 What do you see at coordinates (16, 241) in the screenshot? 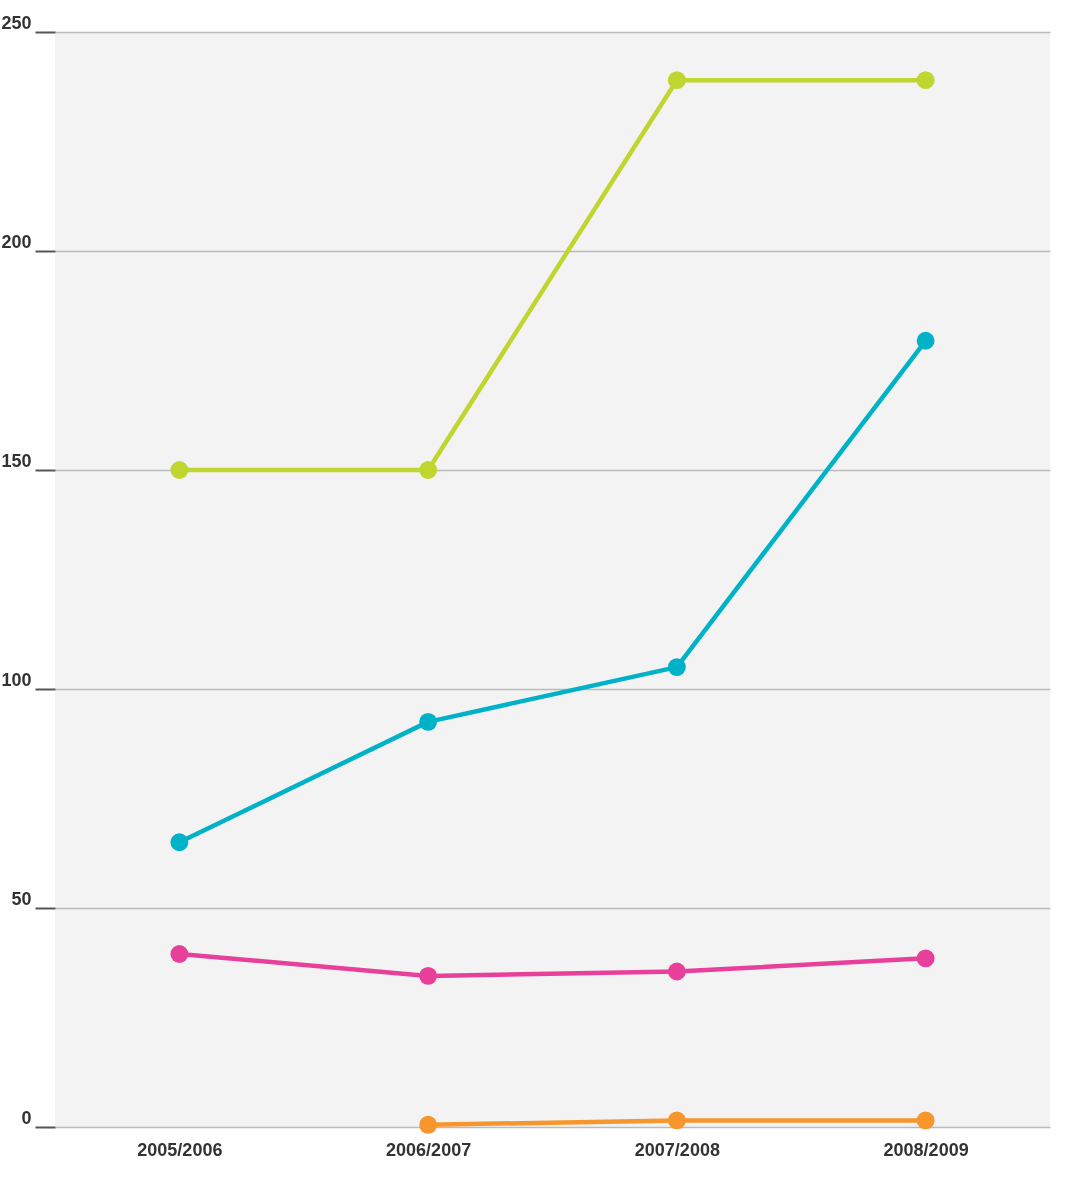
I see `y-tick-label: 200` at bounding box center [16, 241].